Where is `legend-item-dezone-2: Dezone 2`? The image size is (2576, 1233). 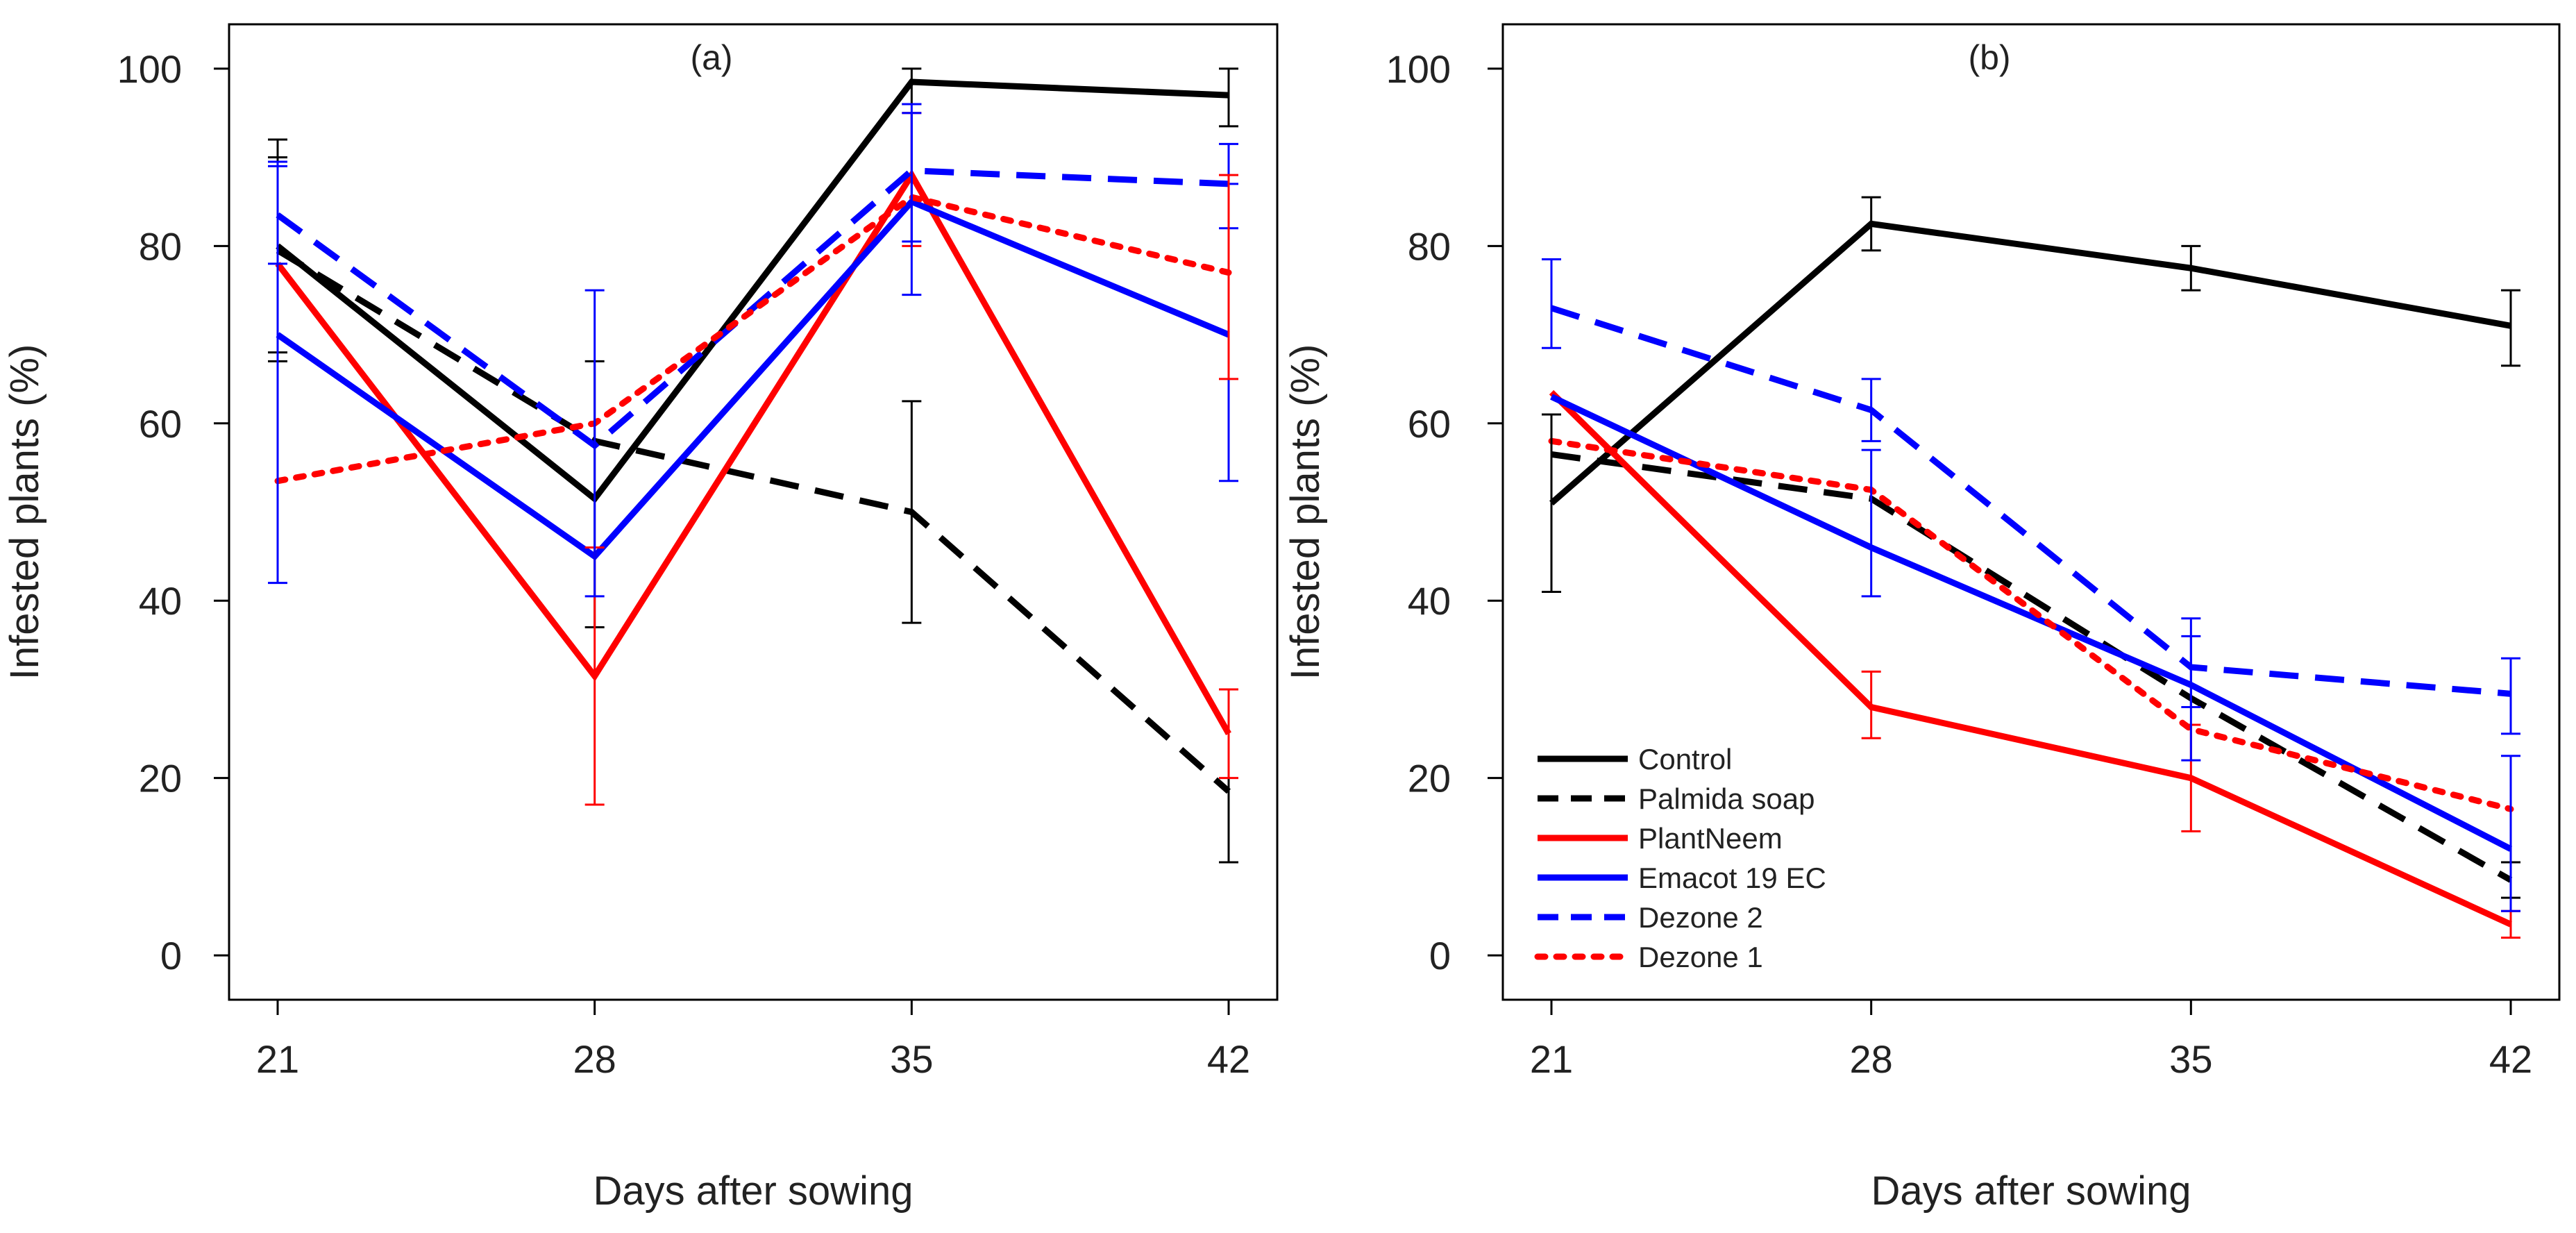
legend-item-dezone-2: Dezone 2 is located at coordinates (1650, 918).